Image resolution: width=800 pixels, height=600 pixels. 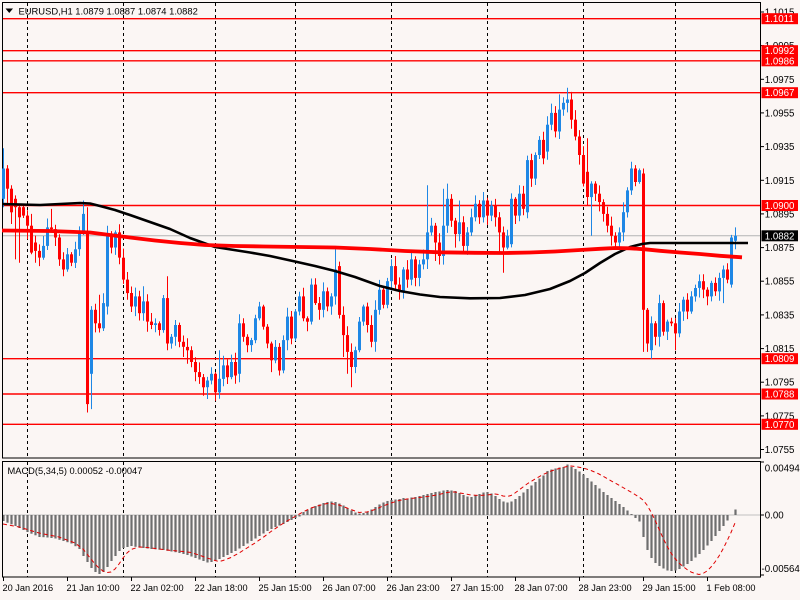 I want to click on svg-text: 26 Jan 07:00, so click(x=349, y=588).